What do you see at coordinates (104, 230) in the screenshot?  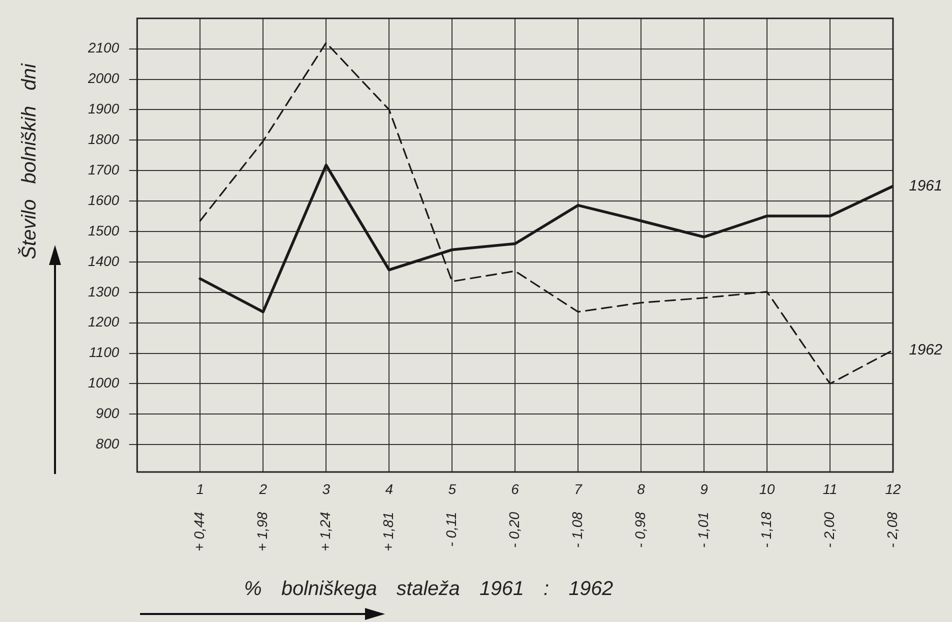 I see `y-tick-label: 1500` at bounding box center [104, 230].